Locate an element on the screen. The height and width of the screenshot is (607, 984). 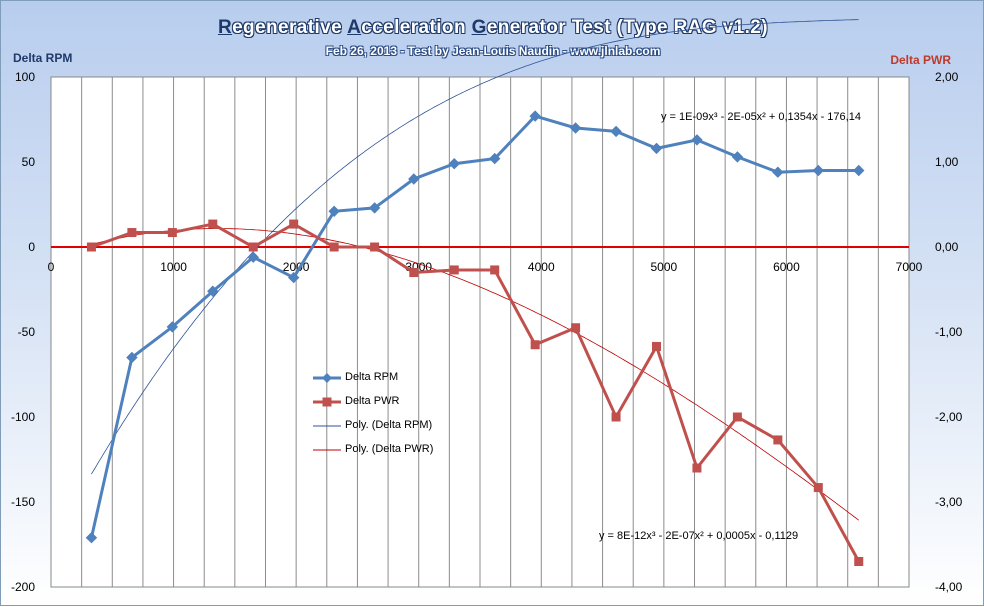
y-tick-label-right: -2,00 is located at coordinates (949, 417).